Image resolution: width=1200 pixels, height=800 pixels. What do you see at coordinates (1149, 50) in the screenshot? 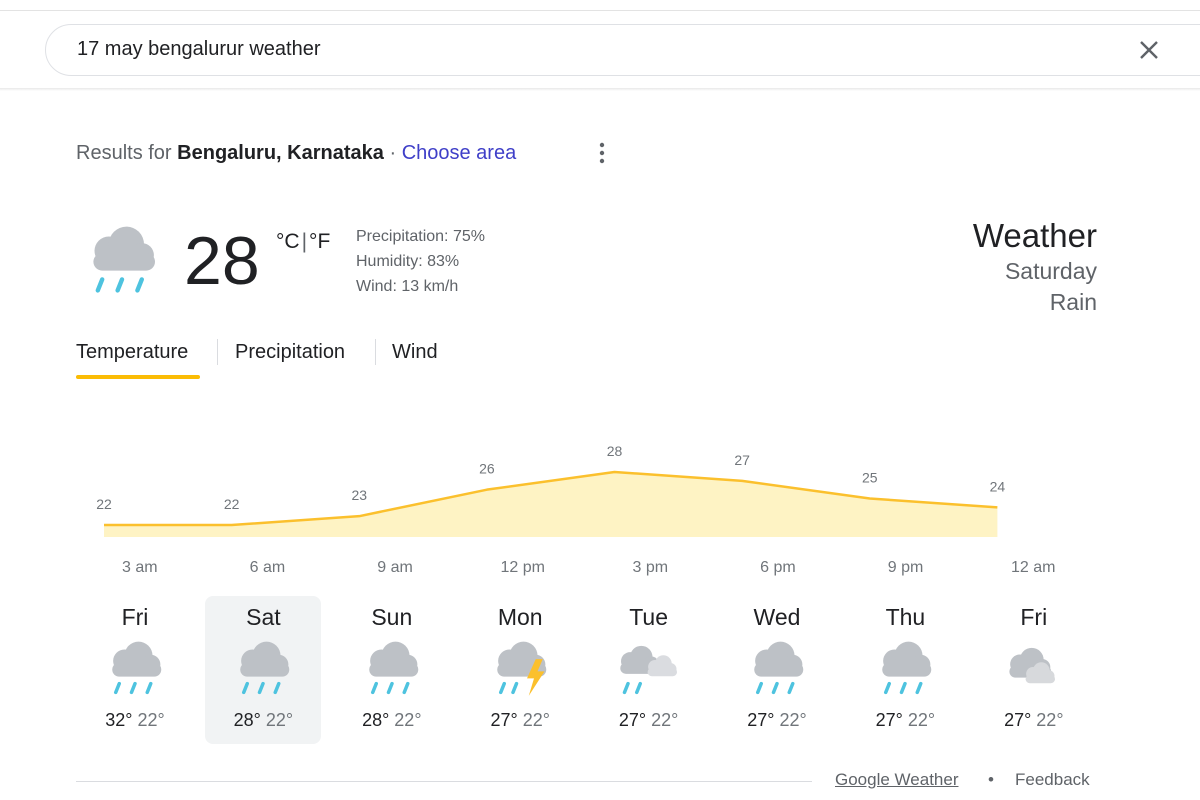
I see `clear-button` at bounding box center [1149, 50].